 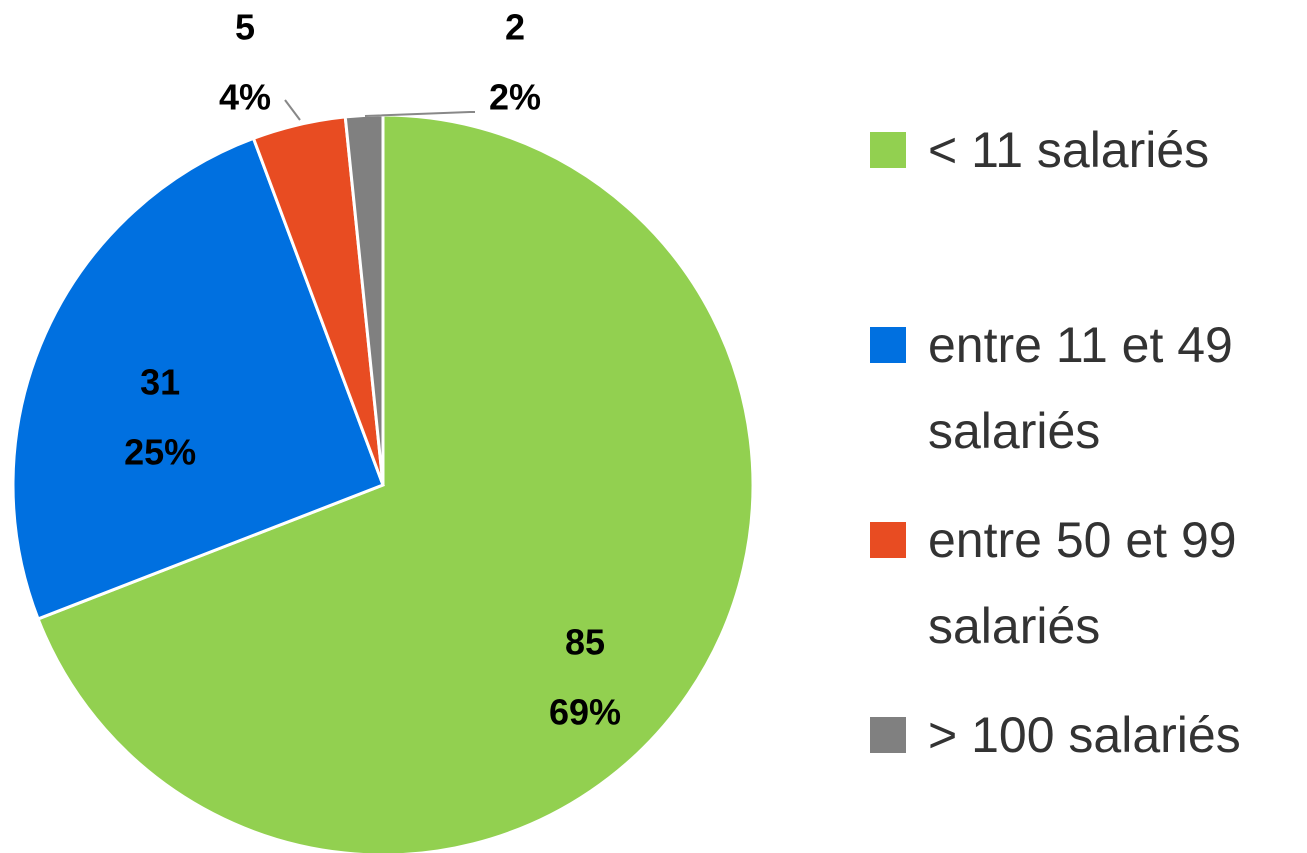 What do you see at coordinates (245, 97) in the screenshot?
I see `percent-label: 4%` at bounding box center [245, 97].